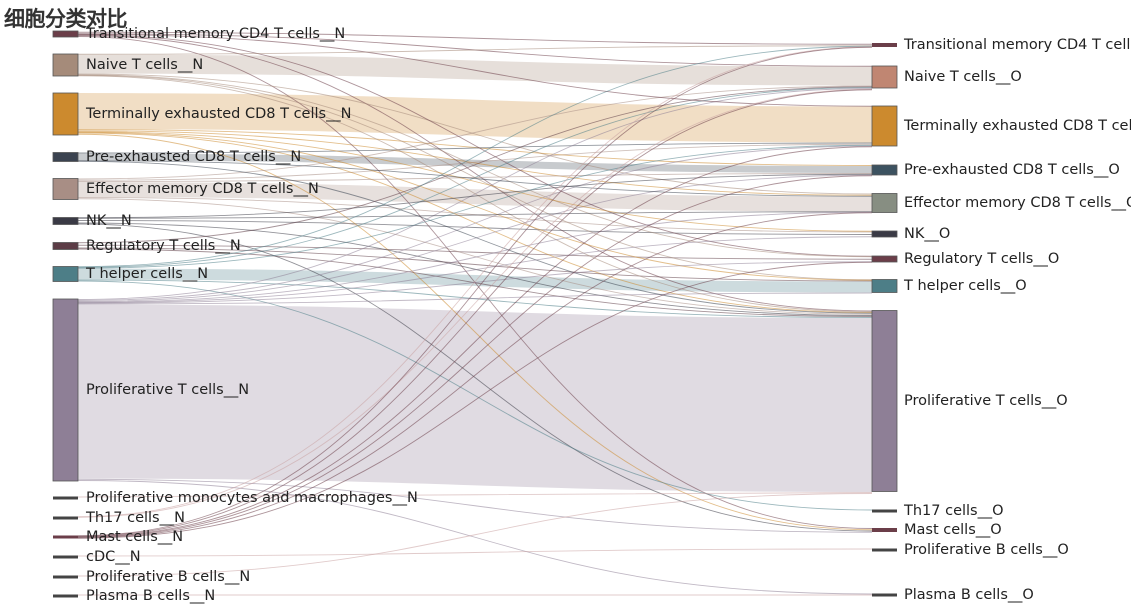 This screenshot has width=1131, height=611. Describe the element at coordinates (65, 189) in the screenshot. I see `node-effector-memory-cd8-t-cells-n` at that location.